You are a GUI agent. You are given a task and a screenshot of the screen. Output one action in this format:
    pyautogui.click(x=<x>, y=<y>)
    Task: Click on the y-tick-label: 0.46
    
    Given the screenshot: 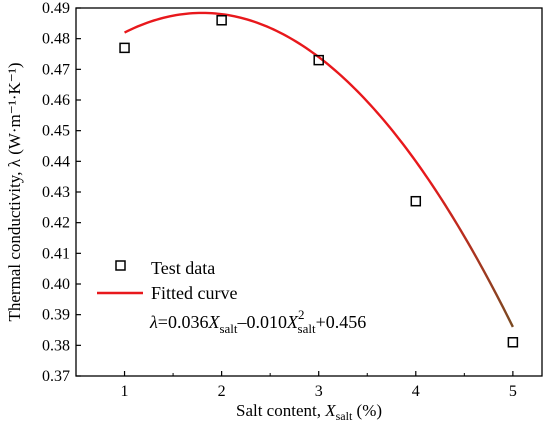 What is the action you would take?
    pyautogui.click(x=56, y=100)
    